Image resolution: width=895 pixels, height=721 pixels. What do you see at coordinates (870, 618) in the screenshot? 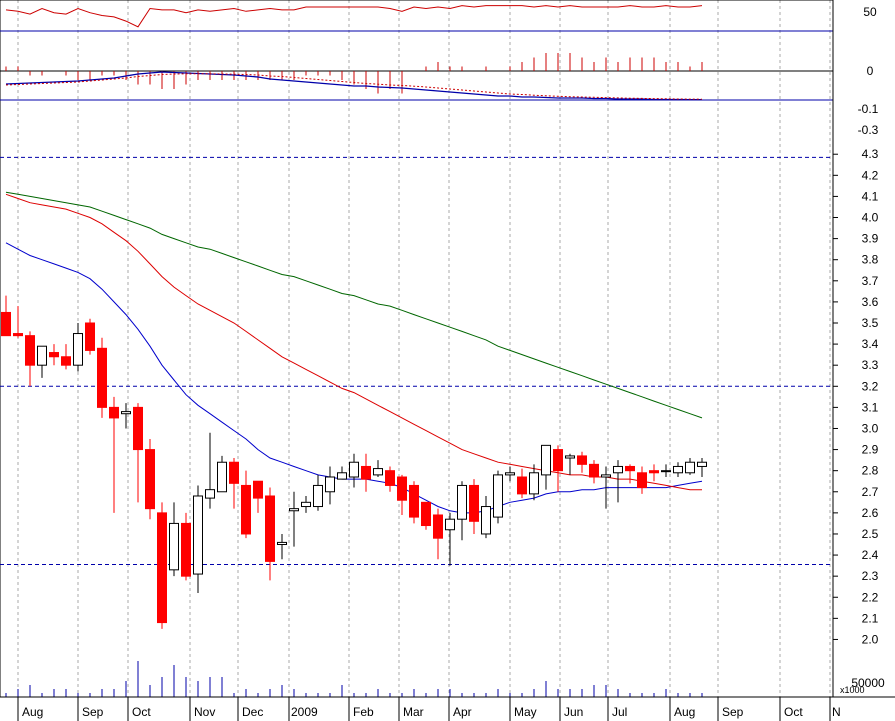
I see `y-tick-label: 2.1` at bounding box center [870, 618].